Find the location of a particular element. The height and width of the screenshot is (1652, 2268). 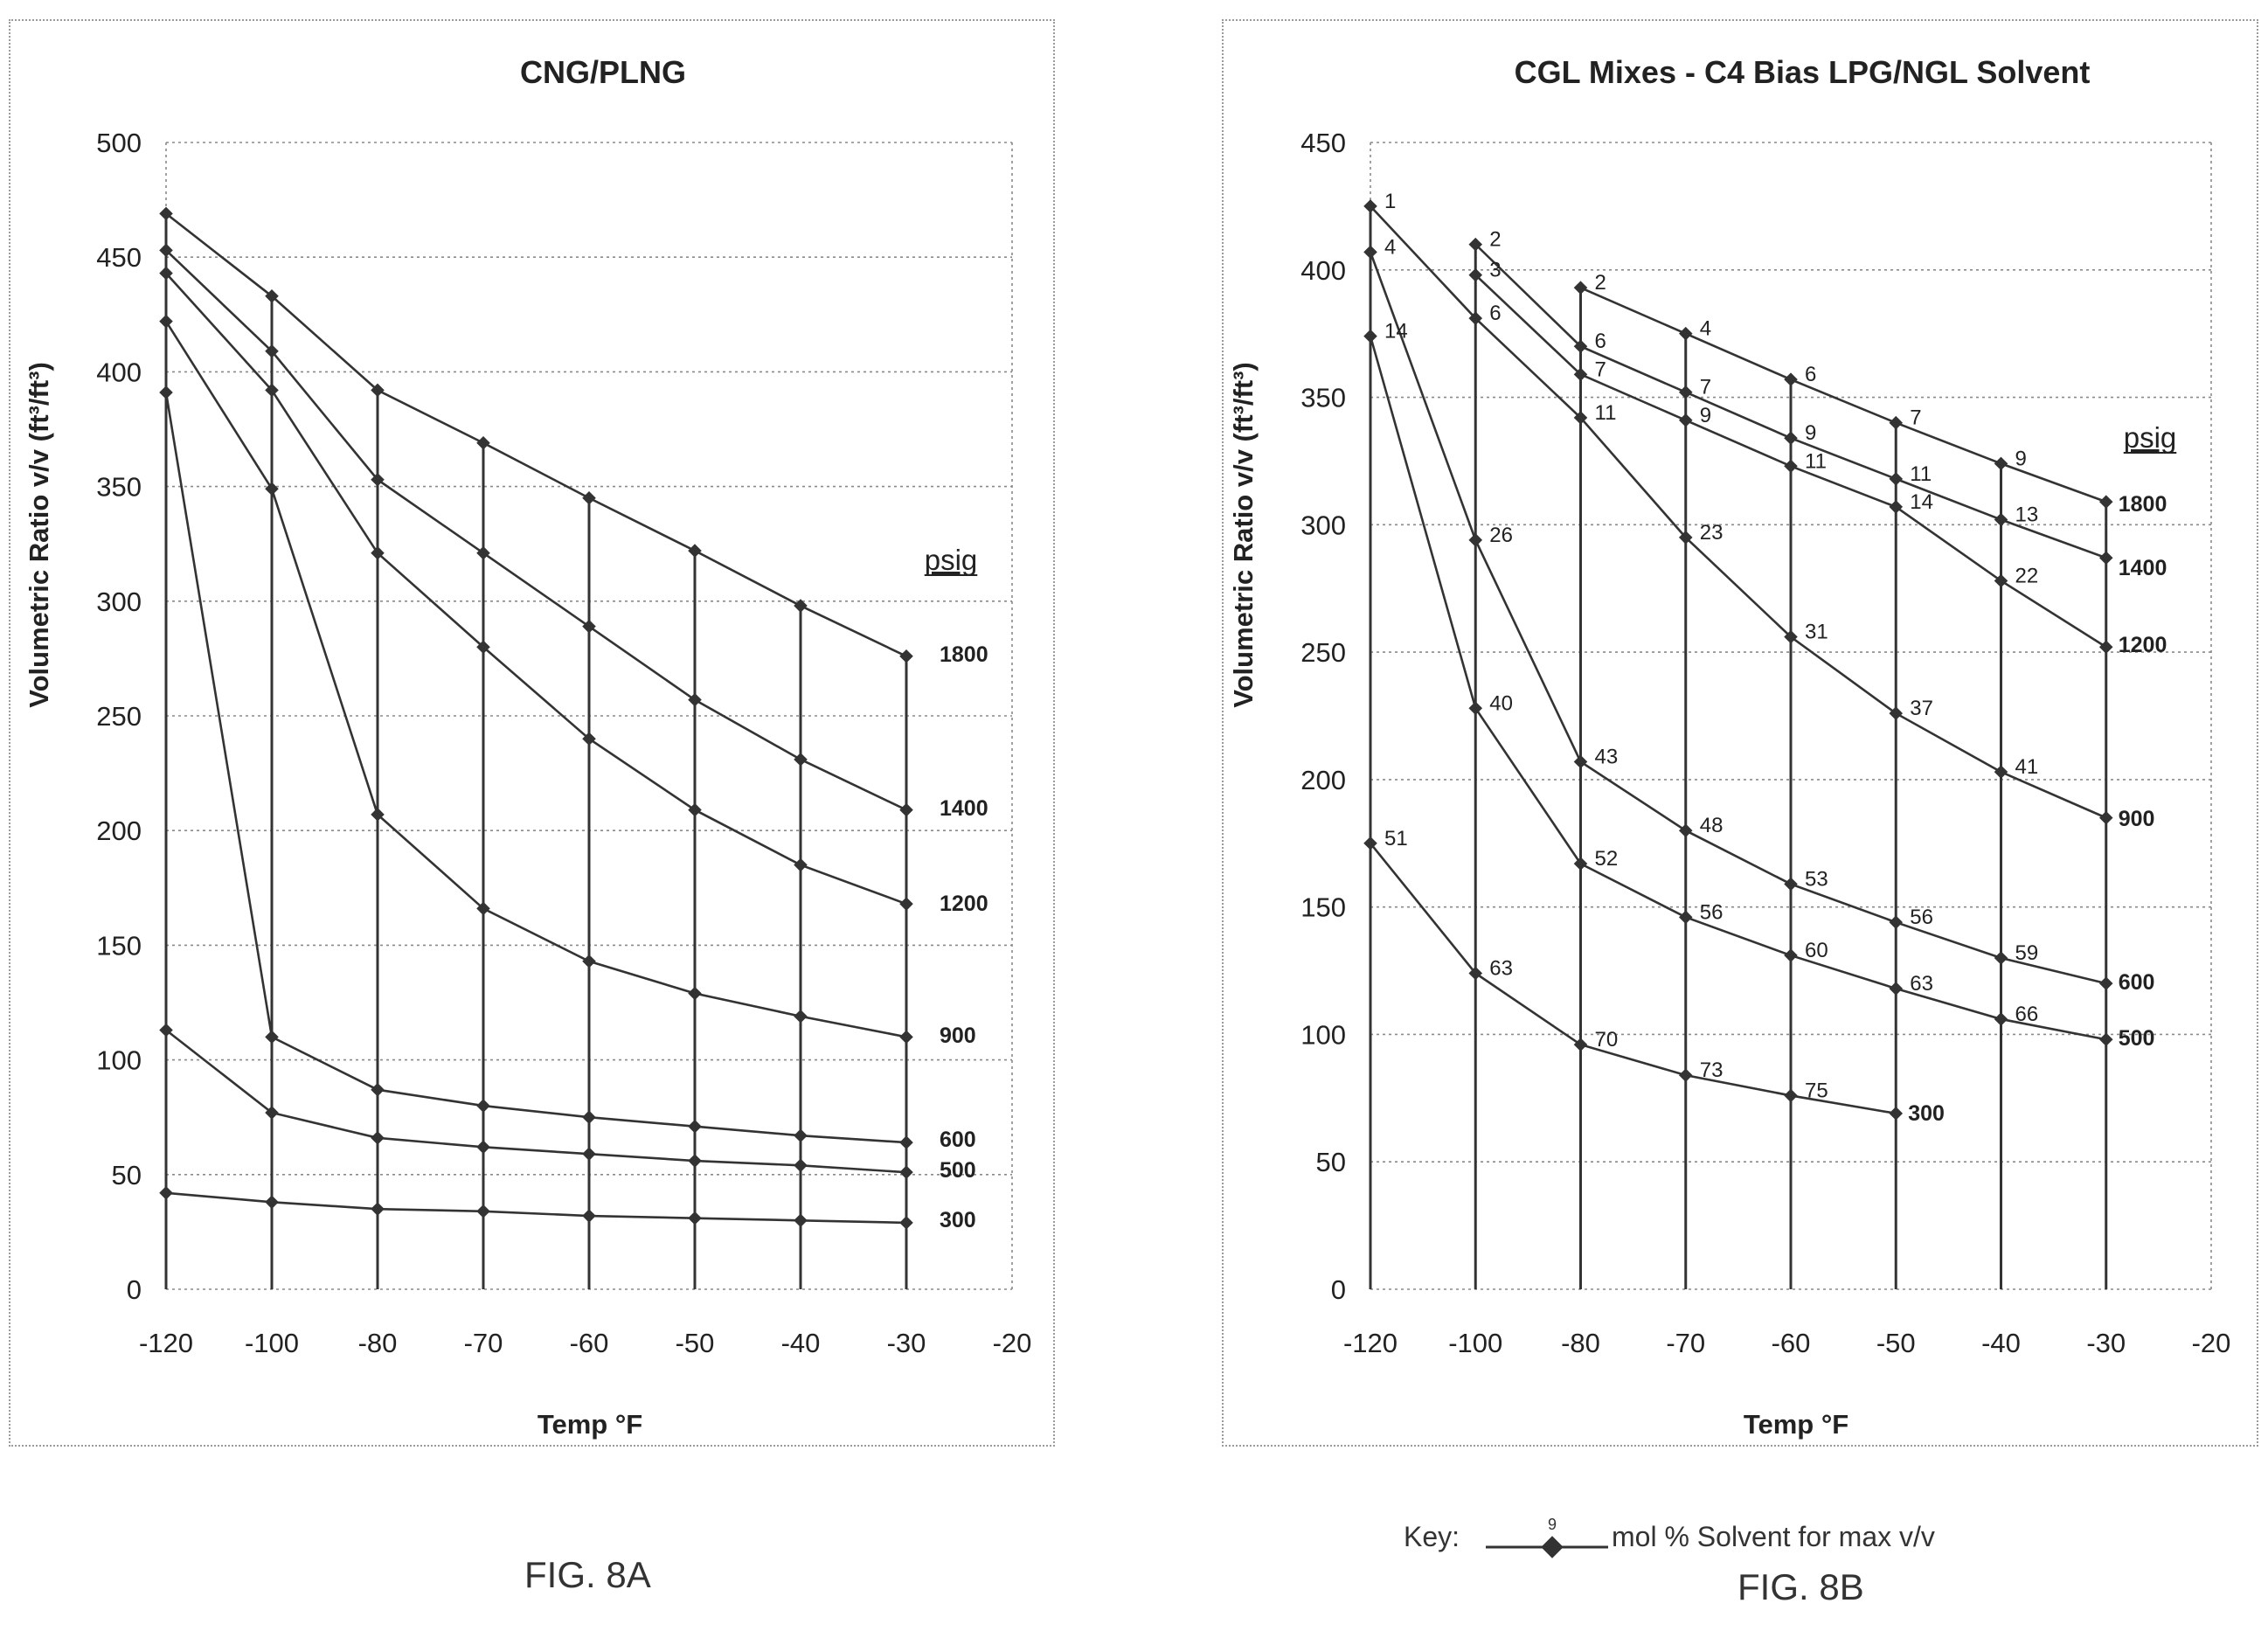

data-label: 41 is located at coordinates (2027, 767).